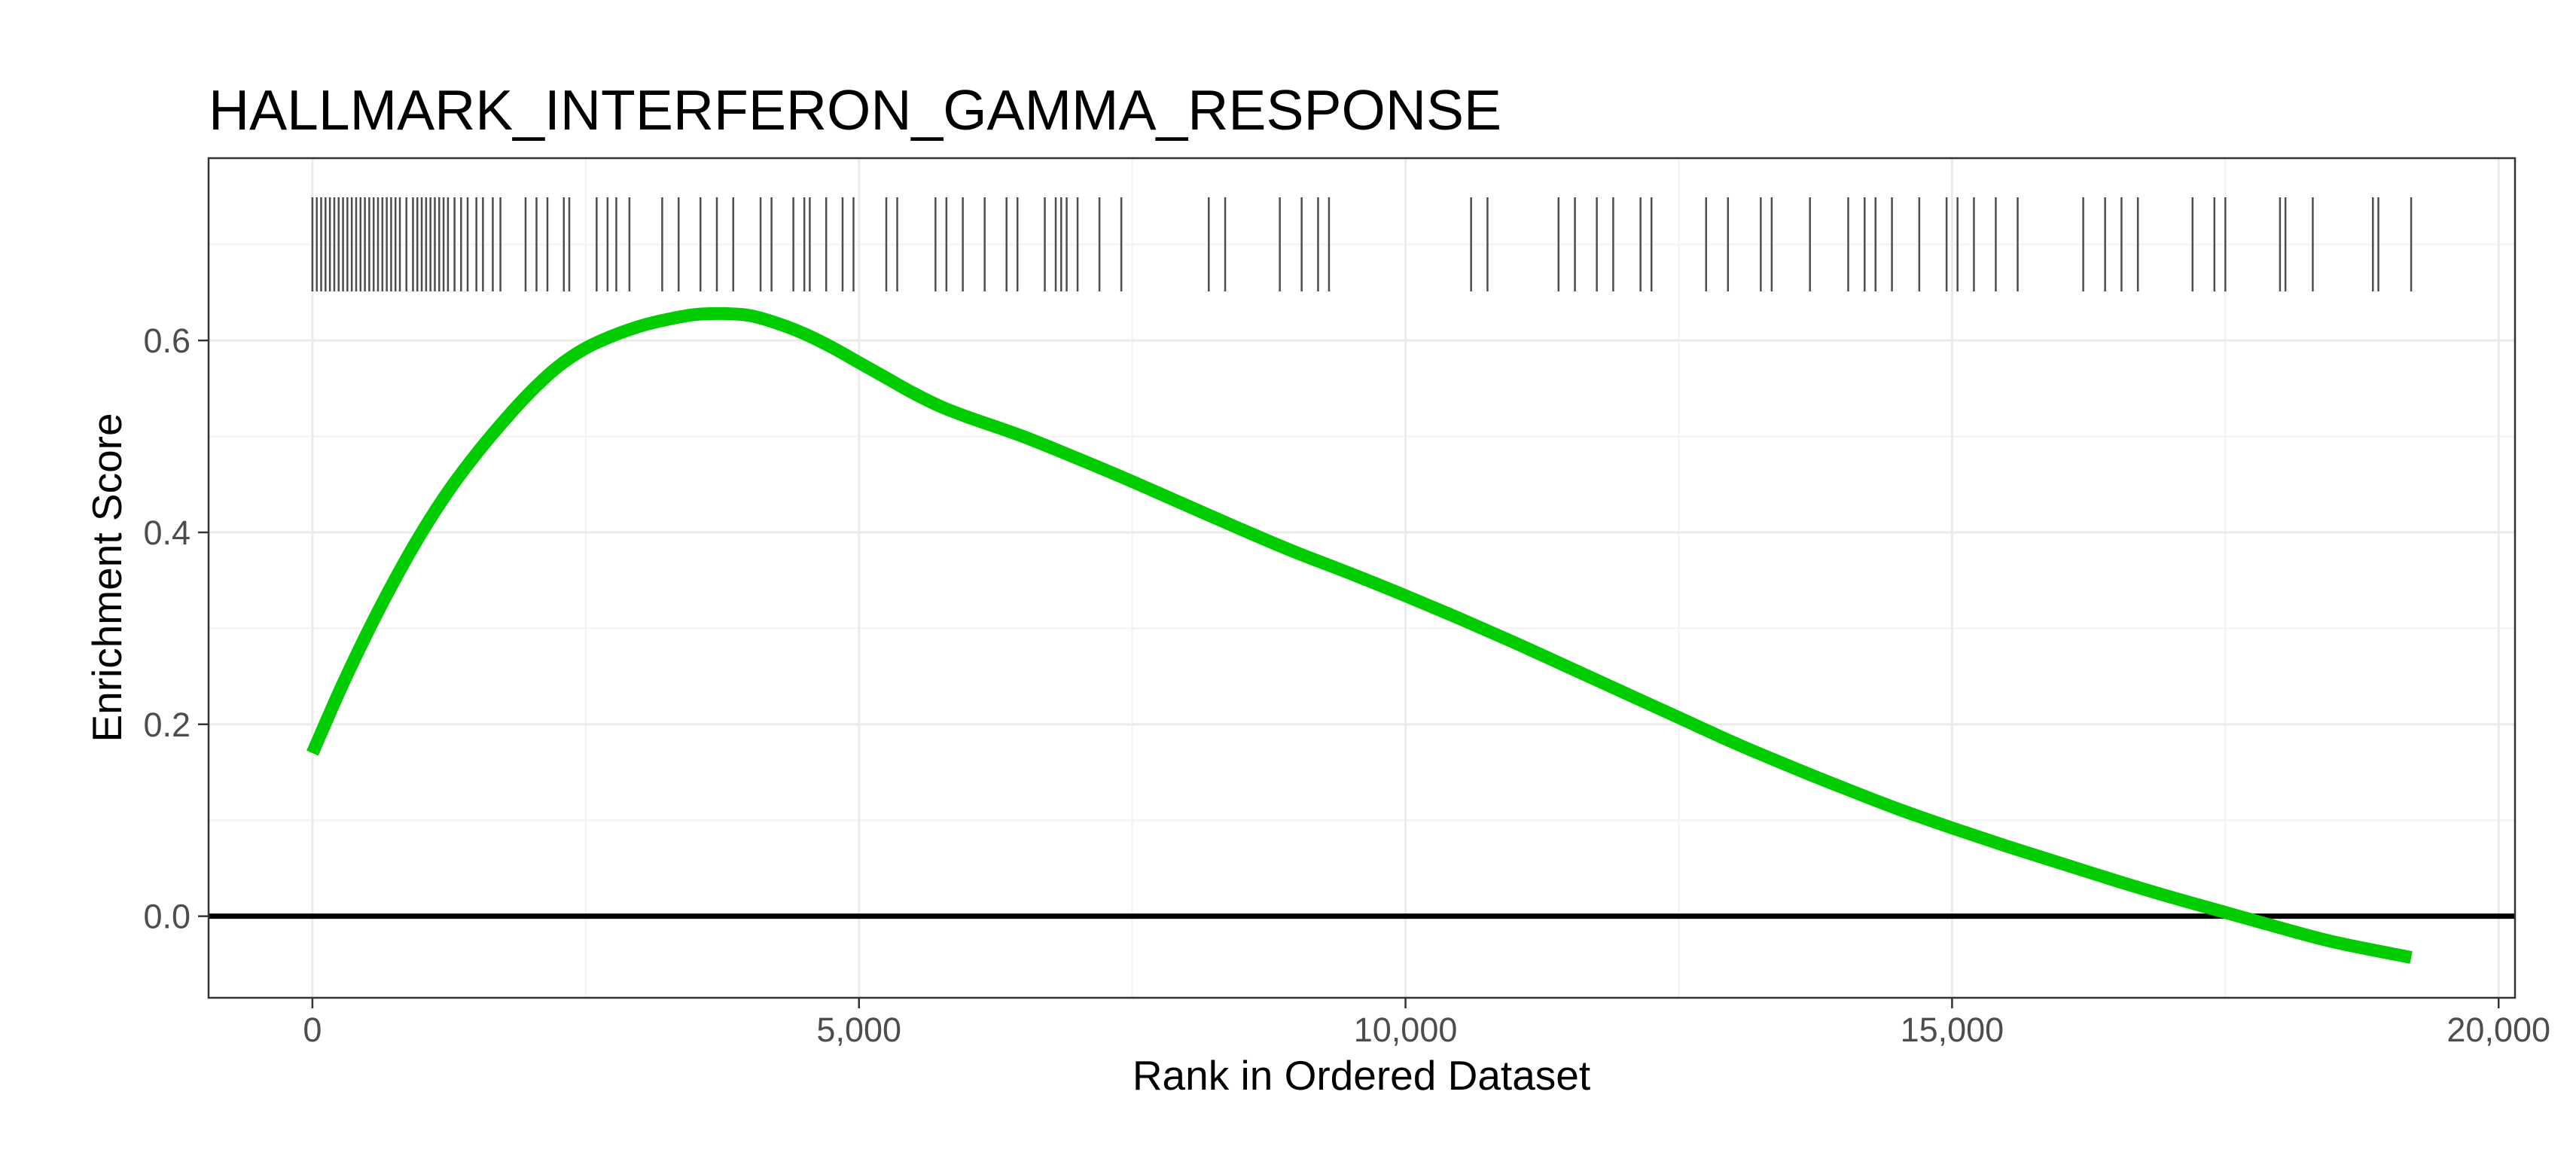  What do you see at coordinates (1361, 1075) in the screenshot?
I see `x-axis-title: Rank in Ordered Dataset` at bounding box center [1361, 1075].